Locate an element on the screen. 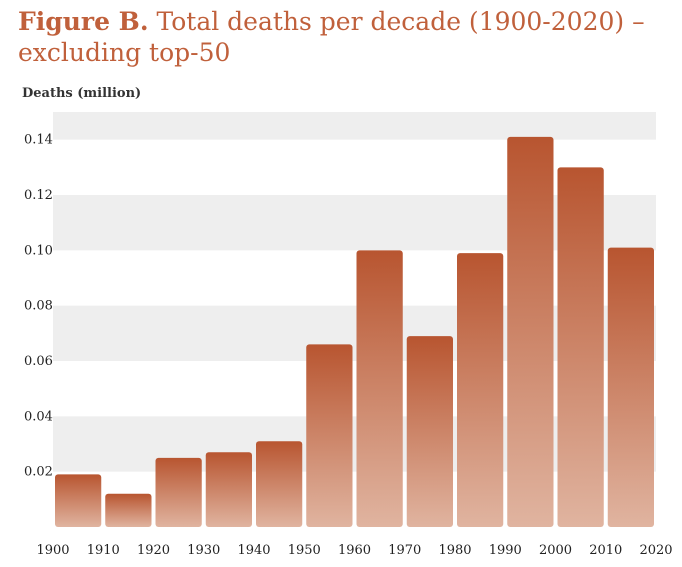 This screenshot has width=682, height=567. x-tick-label: 2020 is located at coordinates (655, 550).